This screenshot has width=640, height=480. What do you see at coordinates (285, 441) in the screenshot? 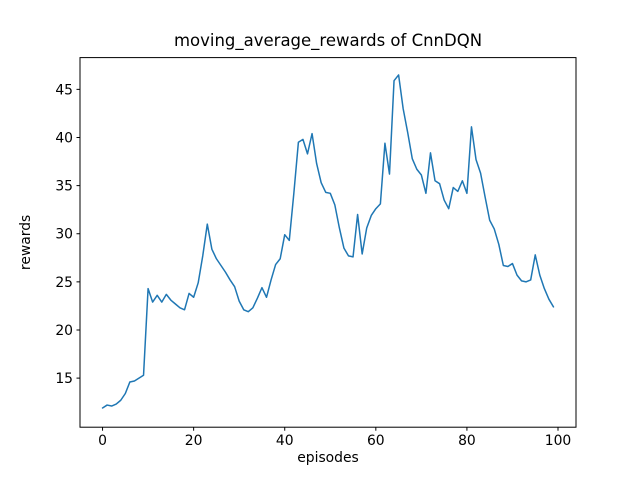
I see `x-tick-label: 40` at bounding box center [285, 441].